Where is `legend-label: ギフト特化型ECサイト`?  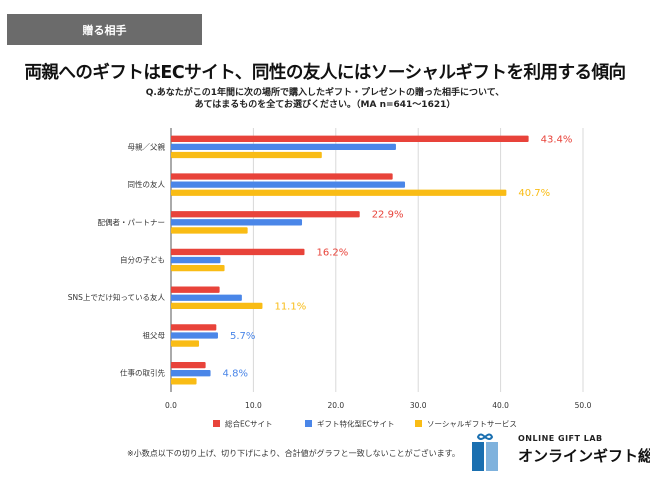
legend-label: ギフト特化型ECサイト is located at coordinates (355, 424).